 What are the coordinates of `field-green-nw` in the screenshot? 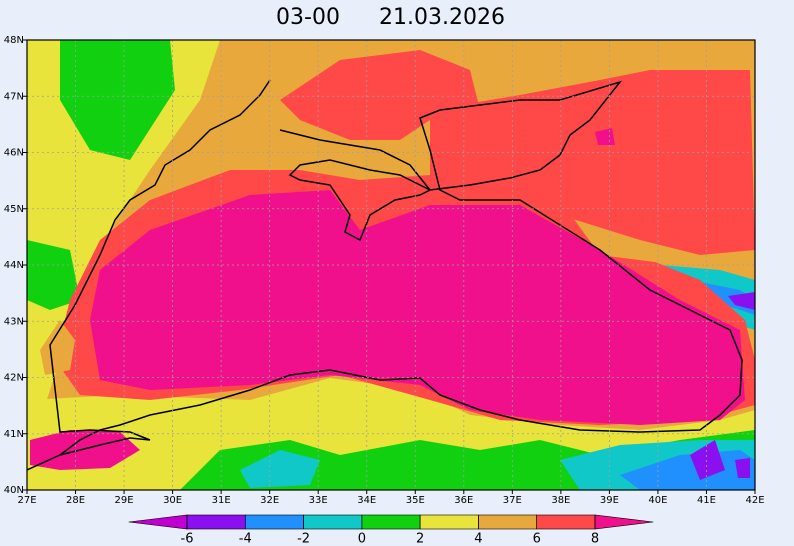 It's located at (117, 100).